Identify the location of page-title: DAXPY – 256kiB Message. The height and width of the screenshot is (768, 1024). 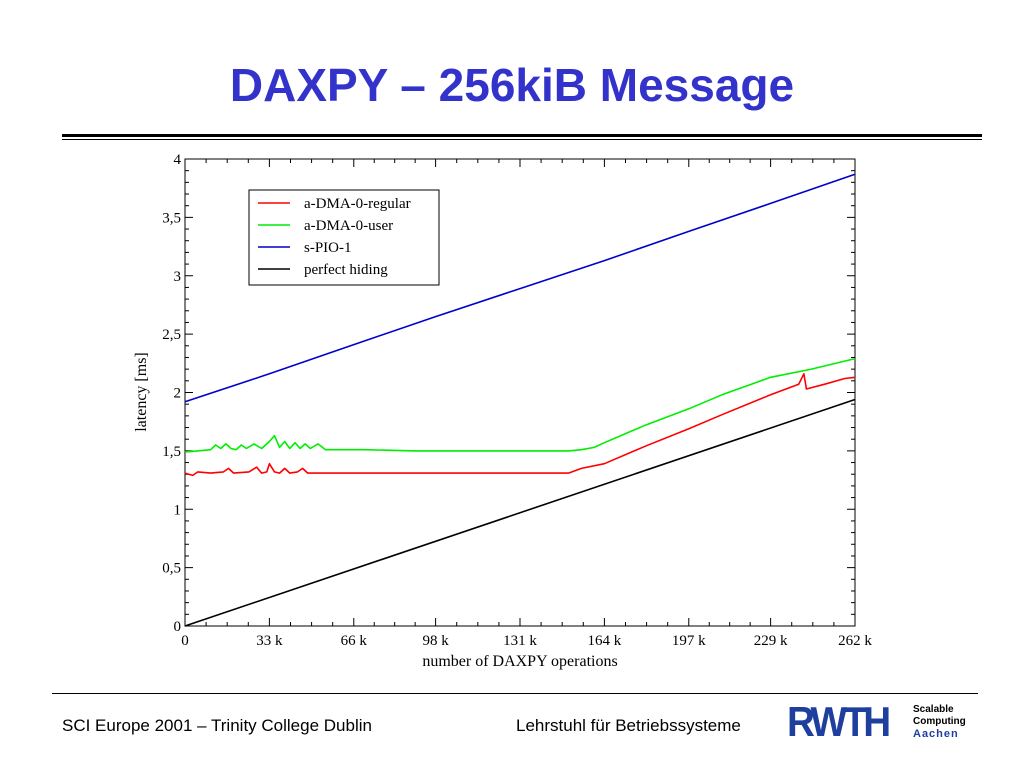
(512, 85).